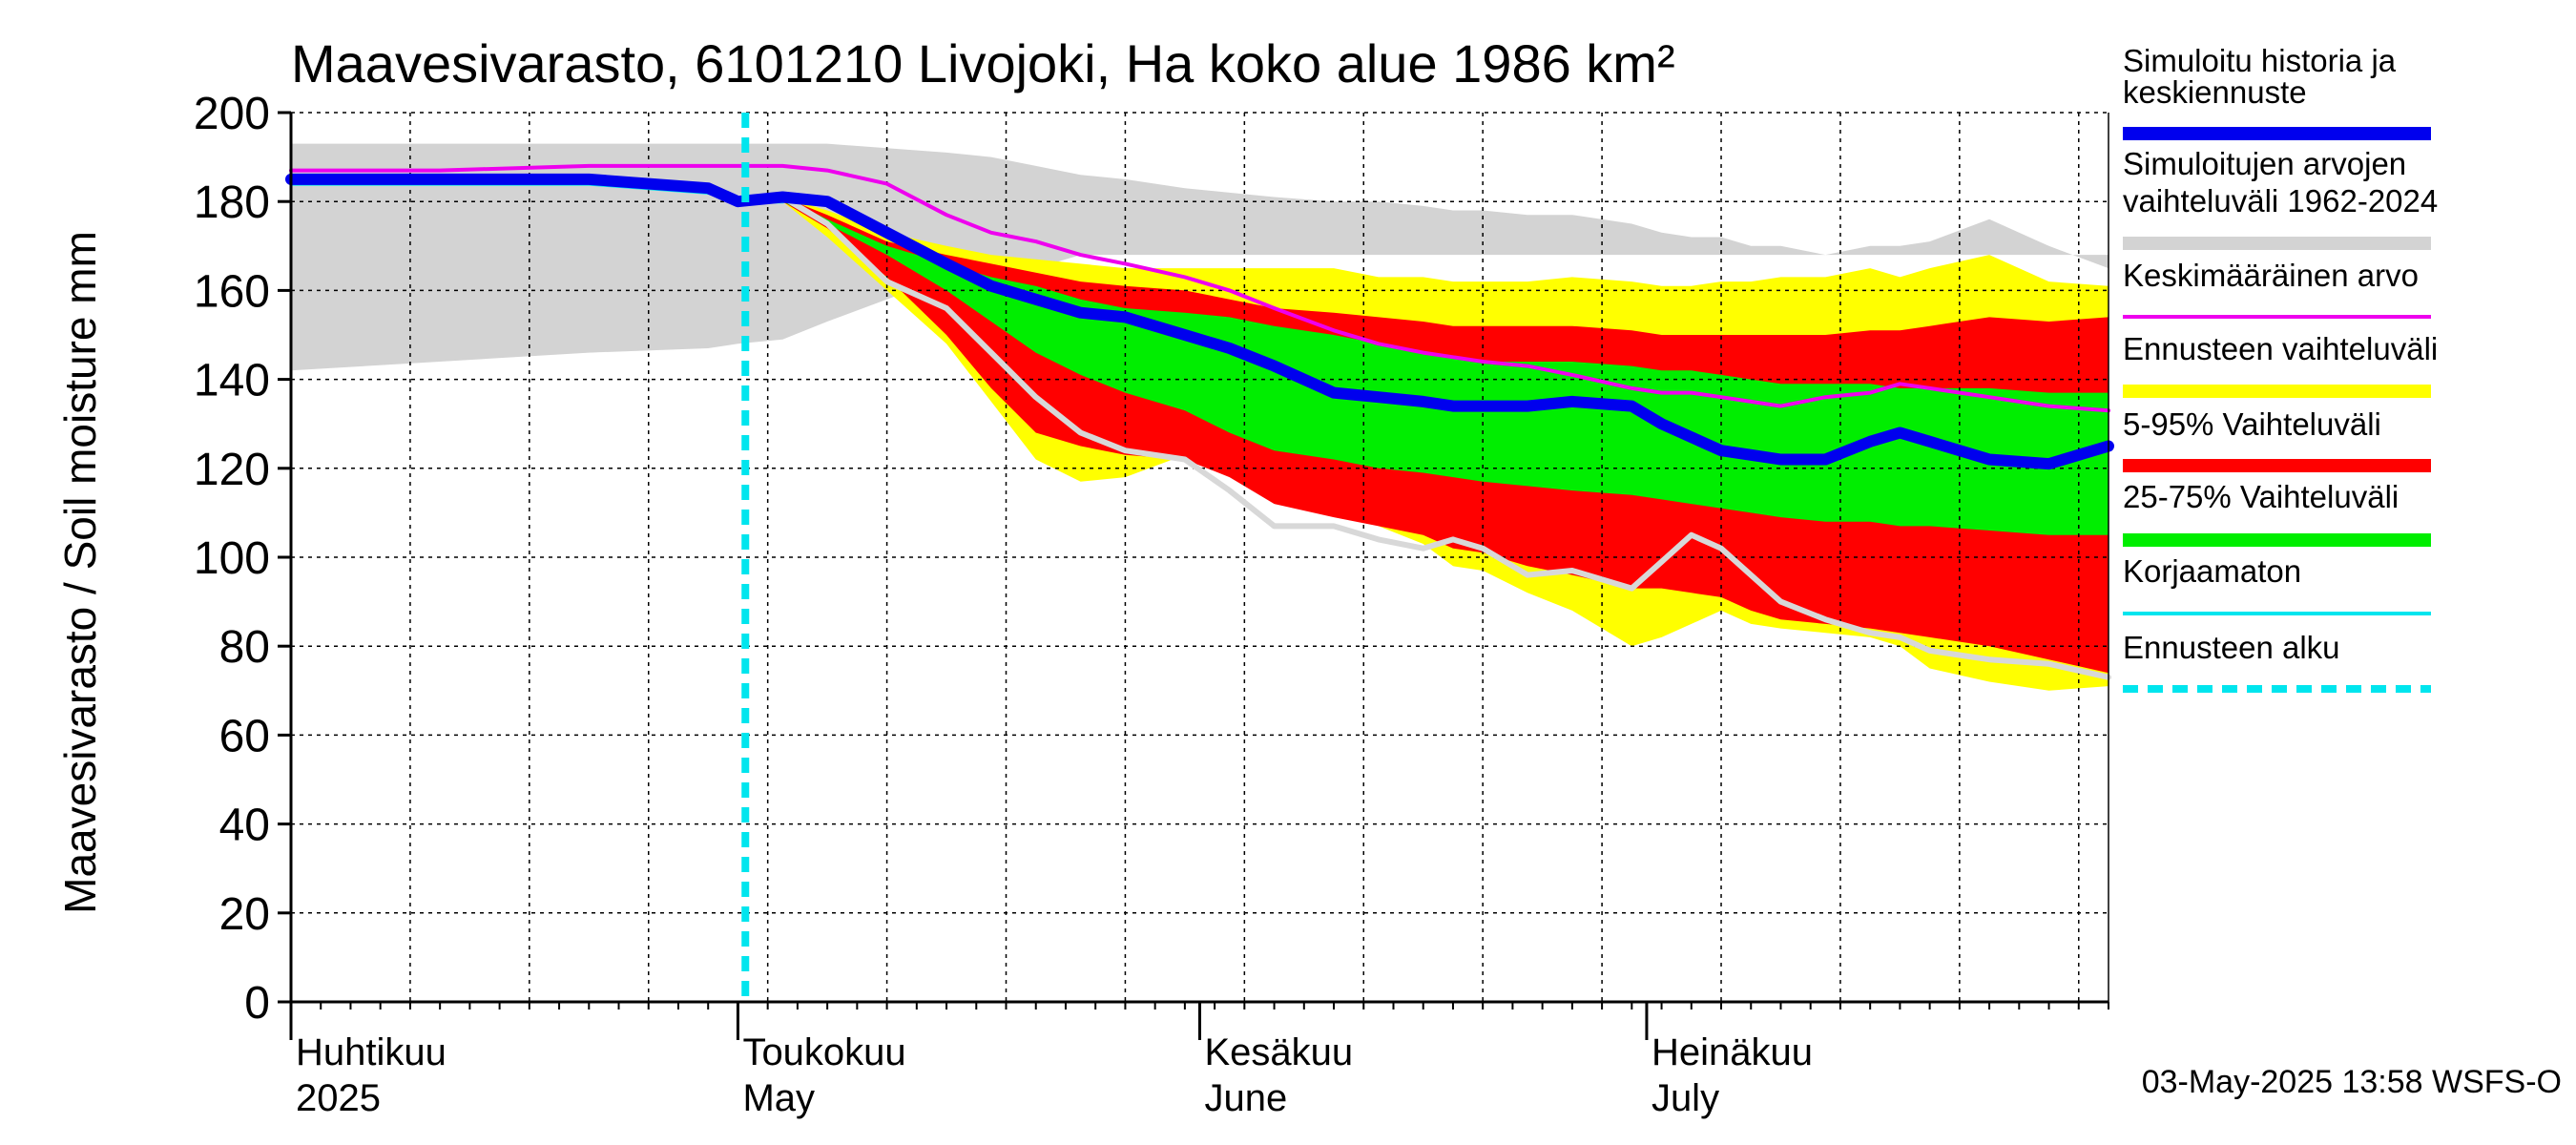 This screenshot has width=2576, height=1145. Describe the element at coordinates (232, 291) in the screenshot. I see `y-tick-label: 160` at that location.